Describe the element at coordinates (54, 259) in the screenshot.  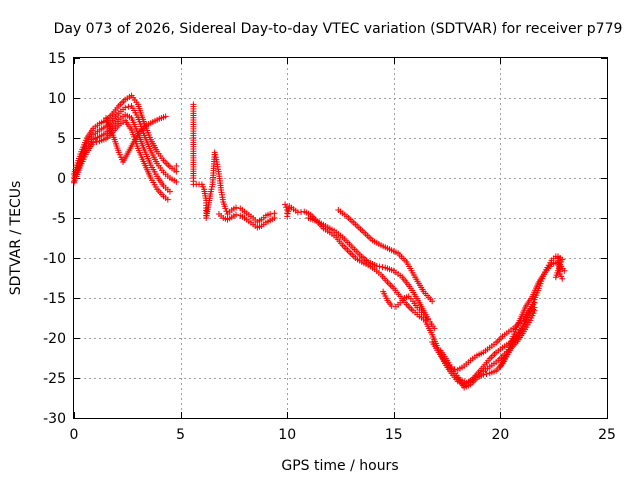
I see `y-tick-label: -10` at that location.